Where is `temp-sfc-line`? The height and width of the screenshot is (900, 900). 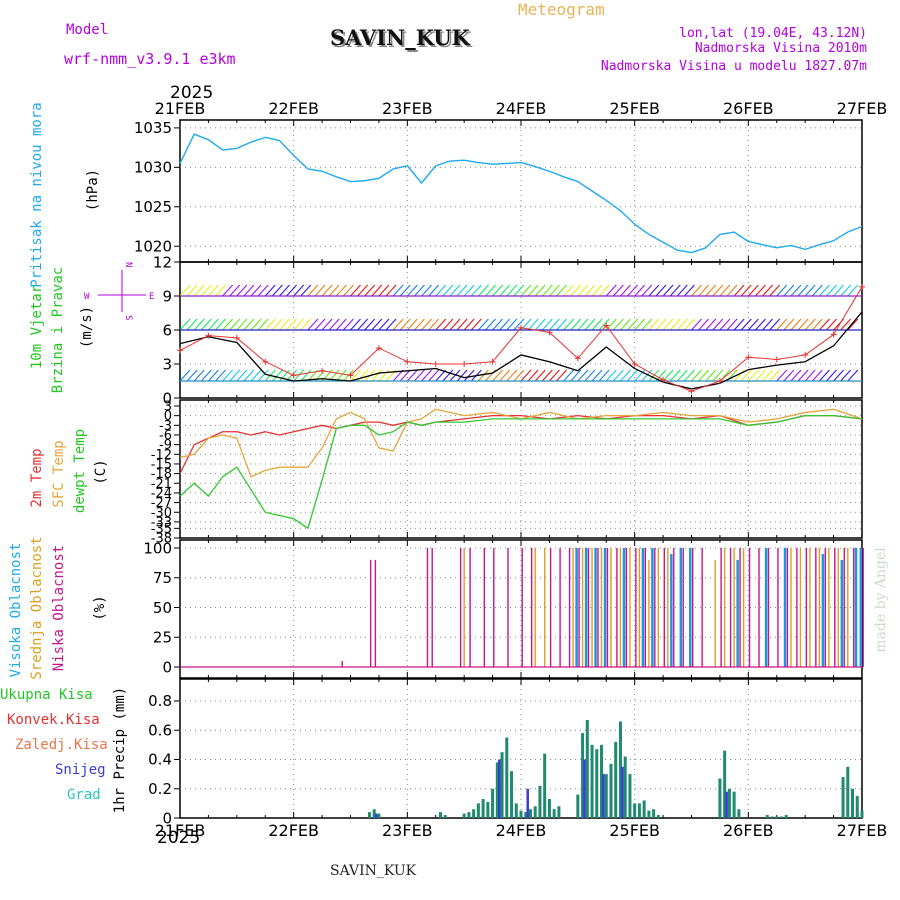
temp-sfc-line is located at coordinates (521, 443).